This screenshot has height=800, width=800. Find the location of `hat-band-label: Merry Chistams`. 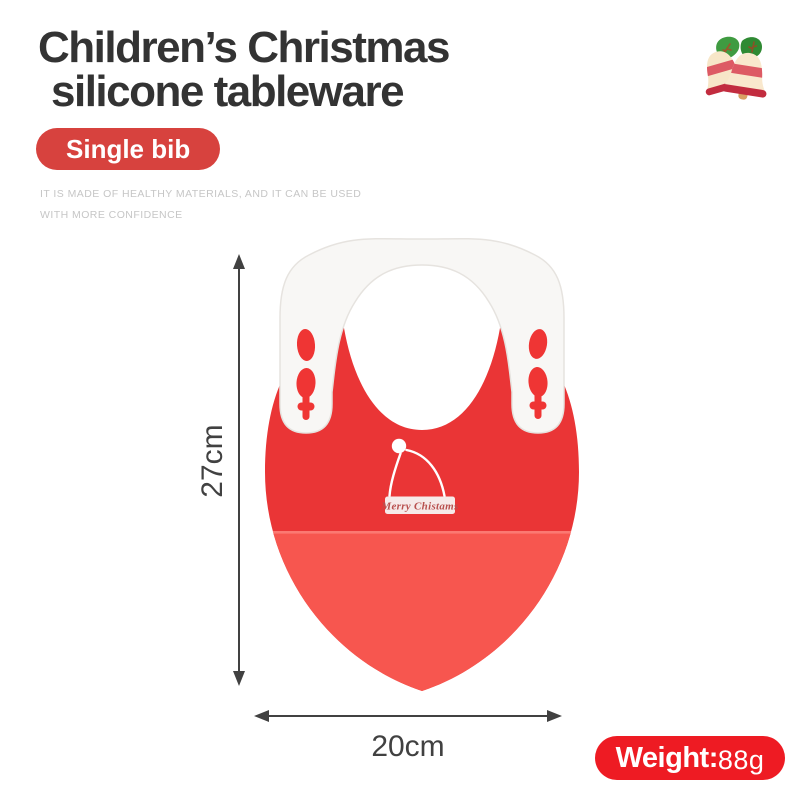

hat-band-label: Merry Chistams is located at coordinates (419, 507).